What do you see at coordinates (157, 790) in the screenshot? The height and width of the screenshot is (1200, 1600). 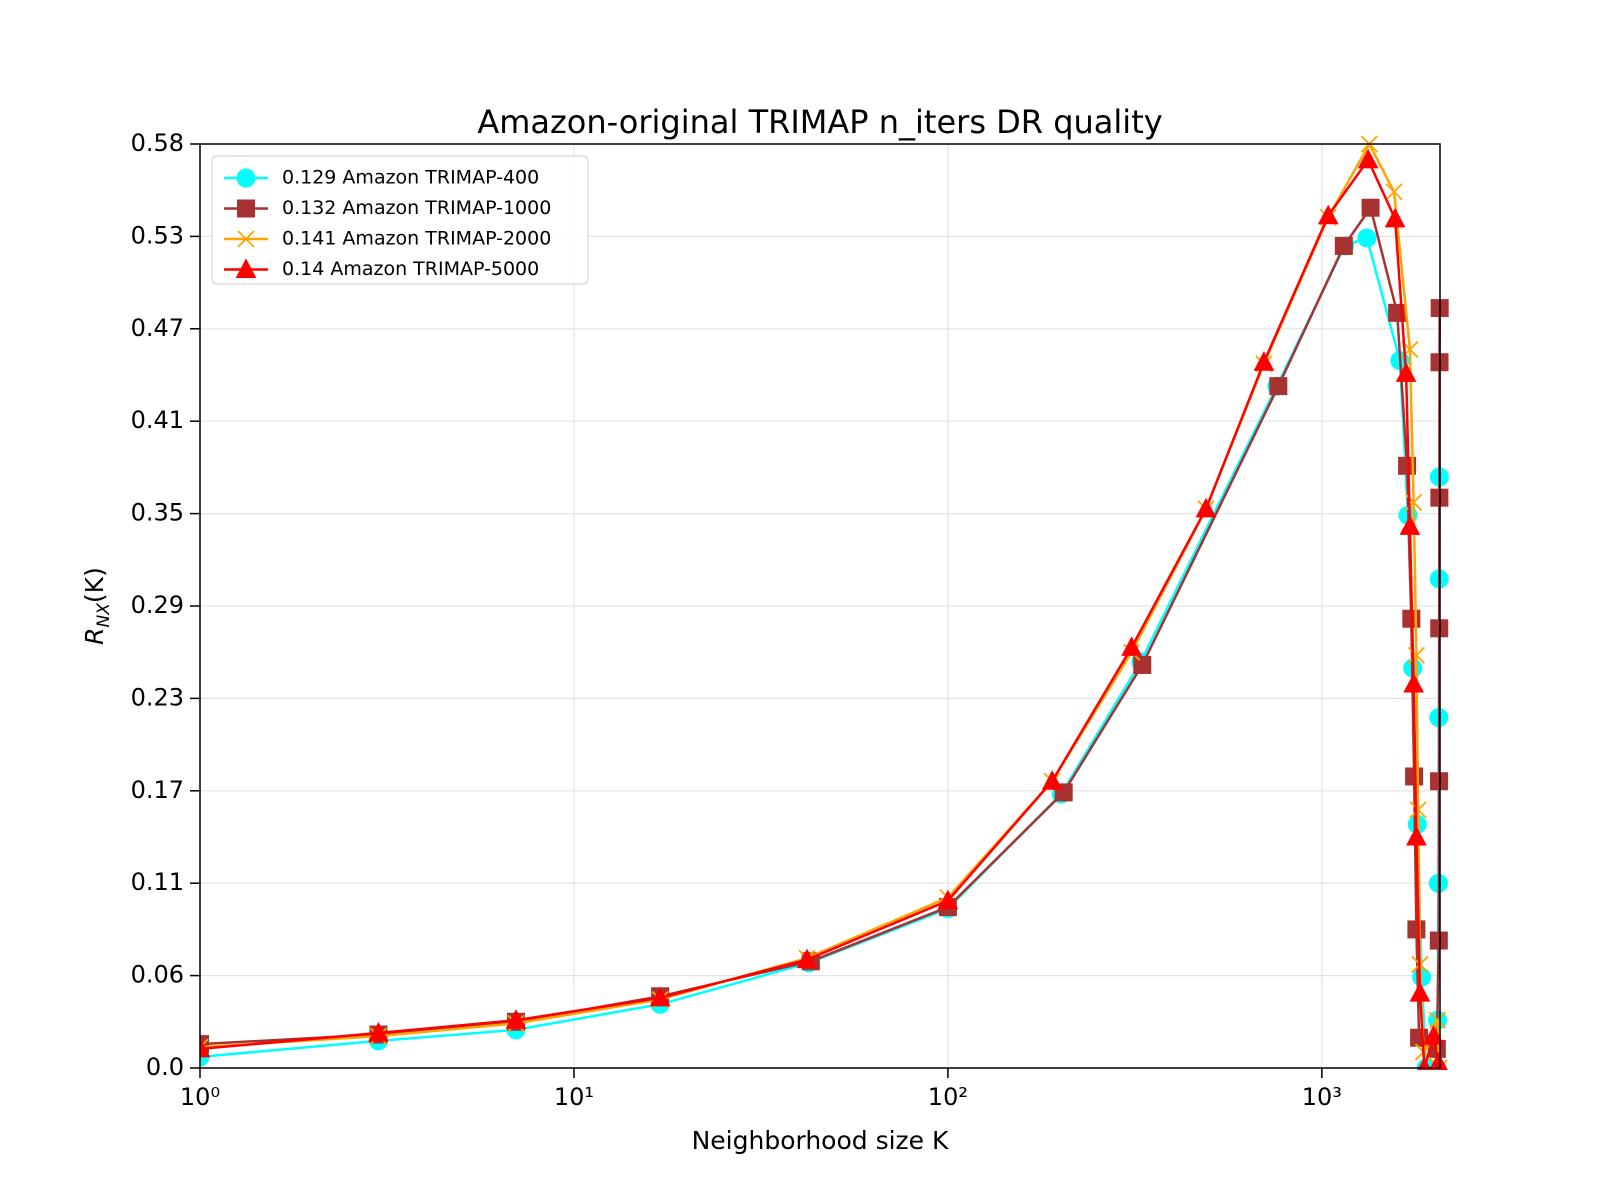 I see `y-tick-label: 0.17` at bounding box center [157, 790].